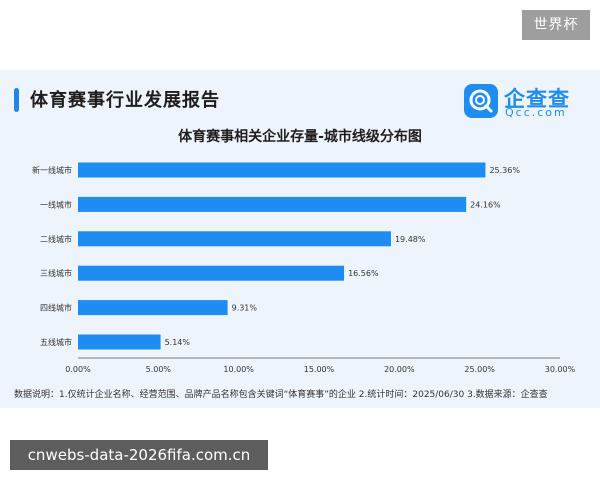  Describe the element at coordinates (536, 112) in the screenshot. I see `logo-name-en: Qcc.com` at that location.